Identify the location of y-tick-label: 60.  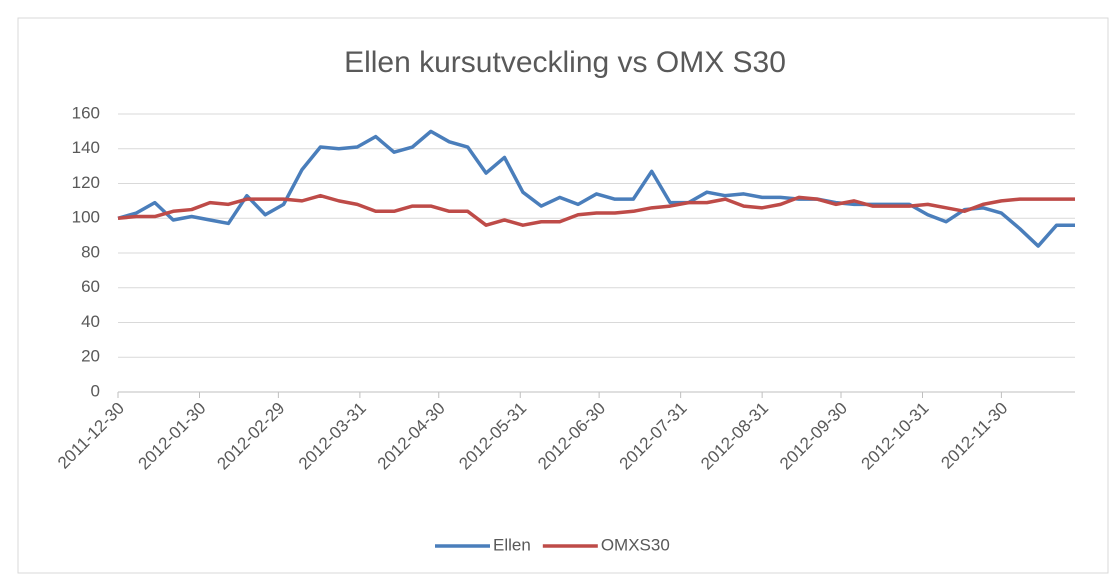
(90, 286).